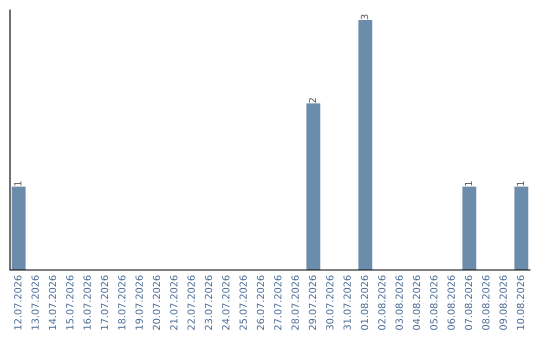  What do you see at coordinates (35, 302) in the screenshot?
I see `x-tick-label: 13.07.2026` at bounding box center [35, 302].